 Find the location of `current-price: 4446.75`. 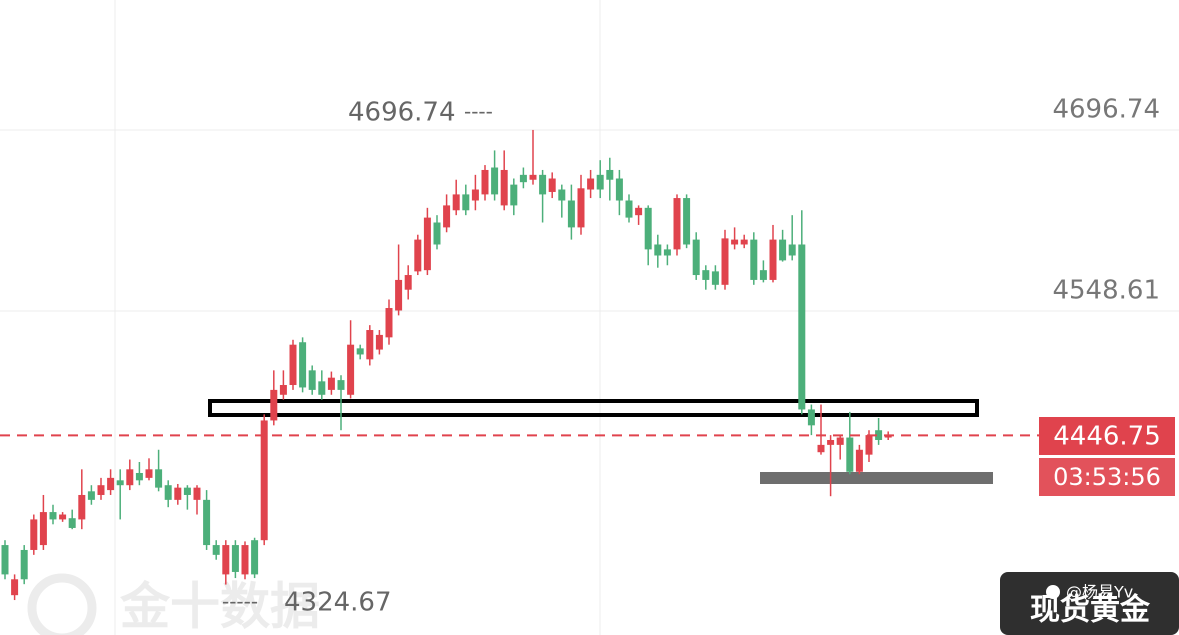

current-price: 4446.75 is located at coordinates (1107, 437).